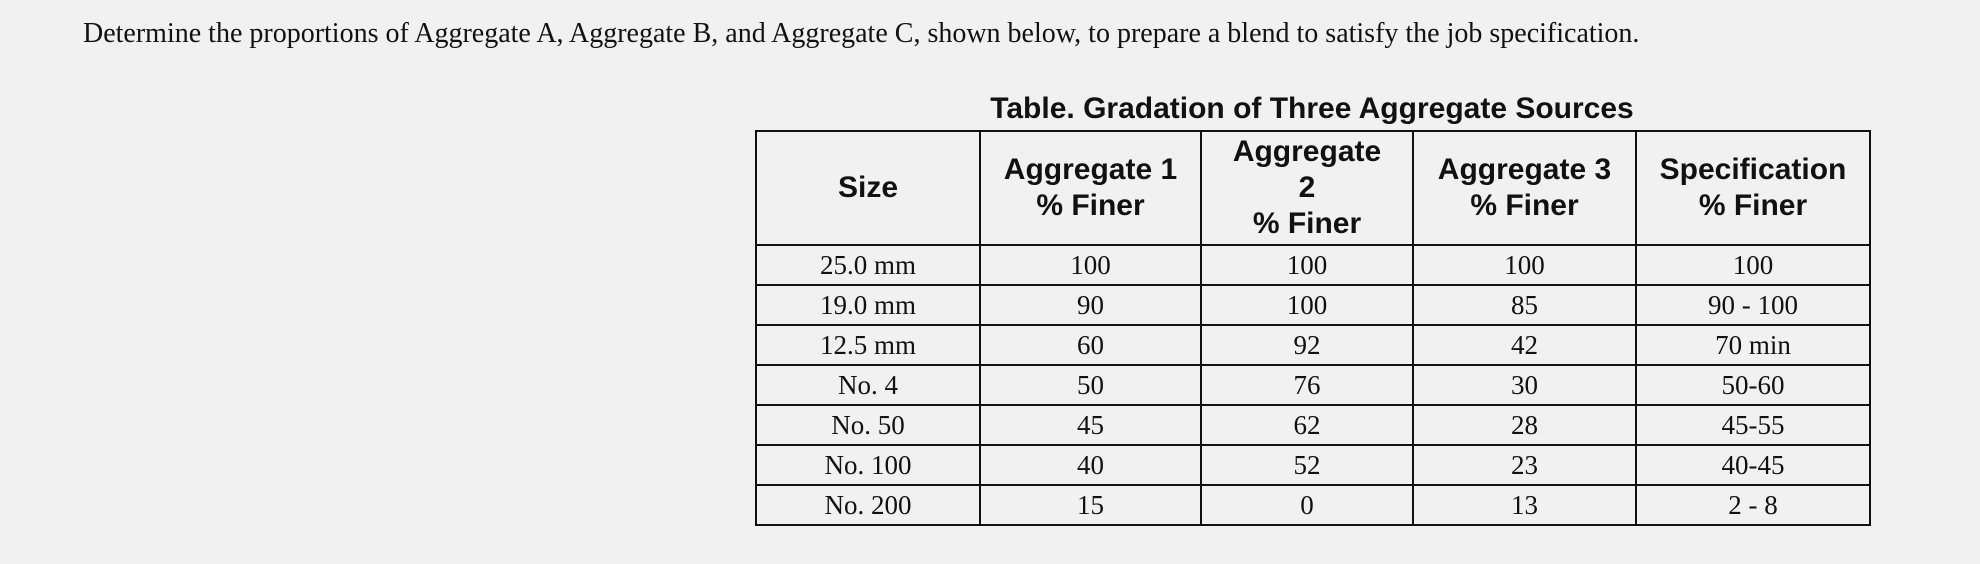  I want to click on table-cell: 25.0 mm, so click(868, 265).